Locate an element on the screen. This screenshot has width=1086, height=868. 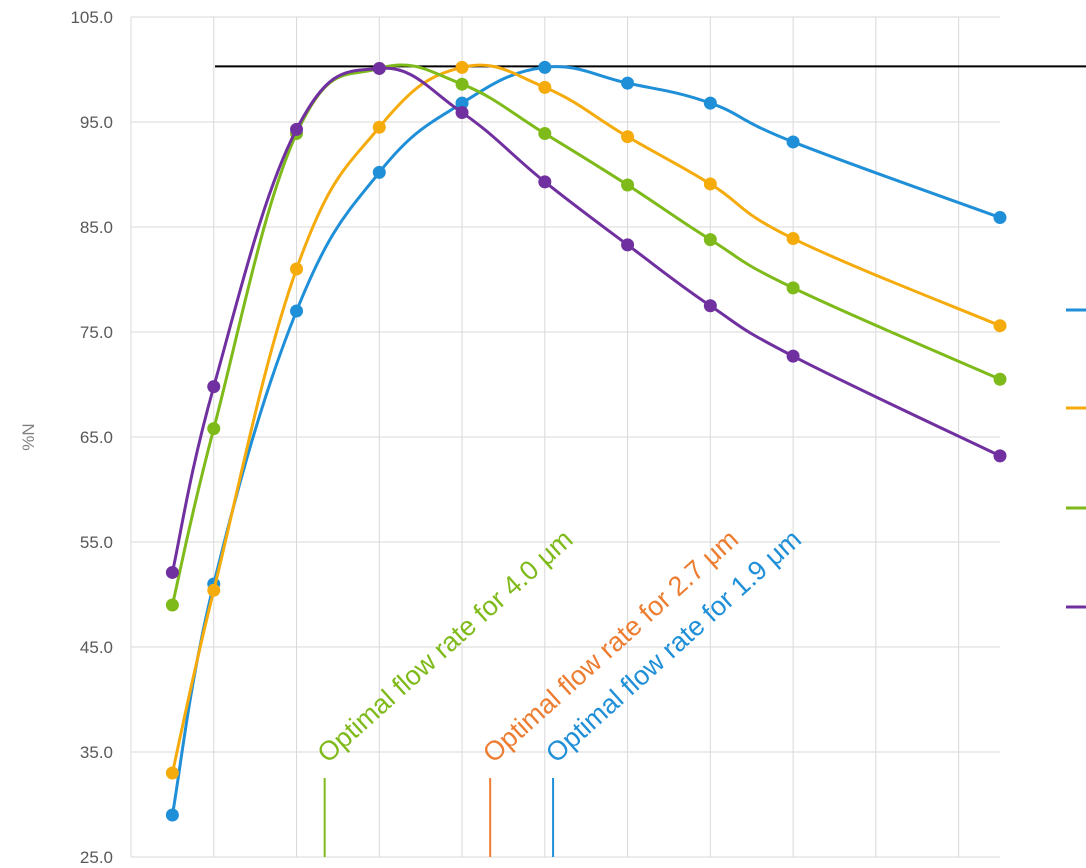
y-tick-label: 55.0 is located at coordinates (96, 542).